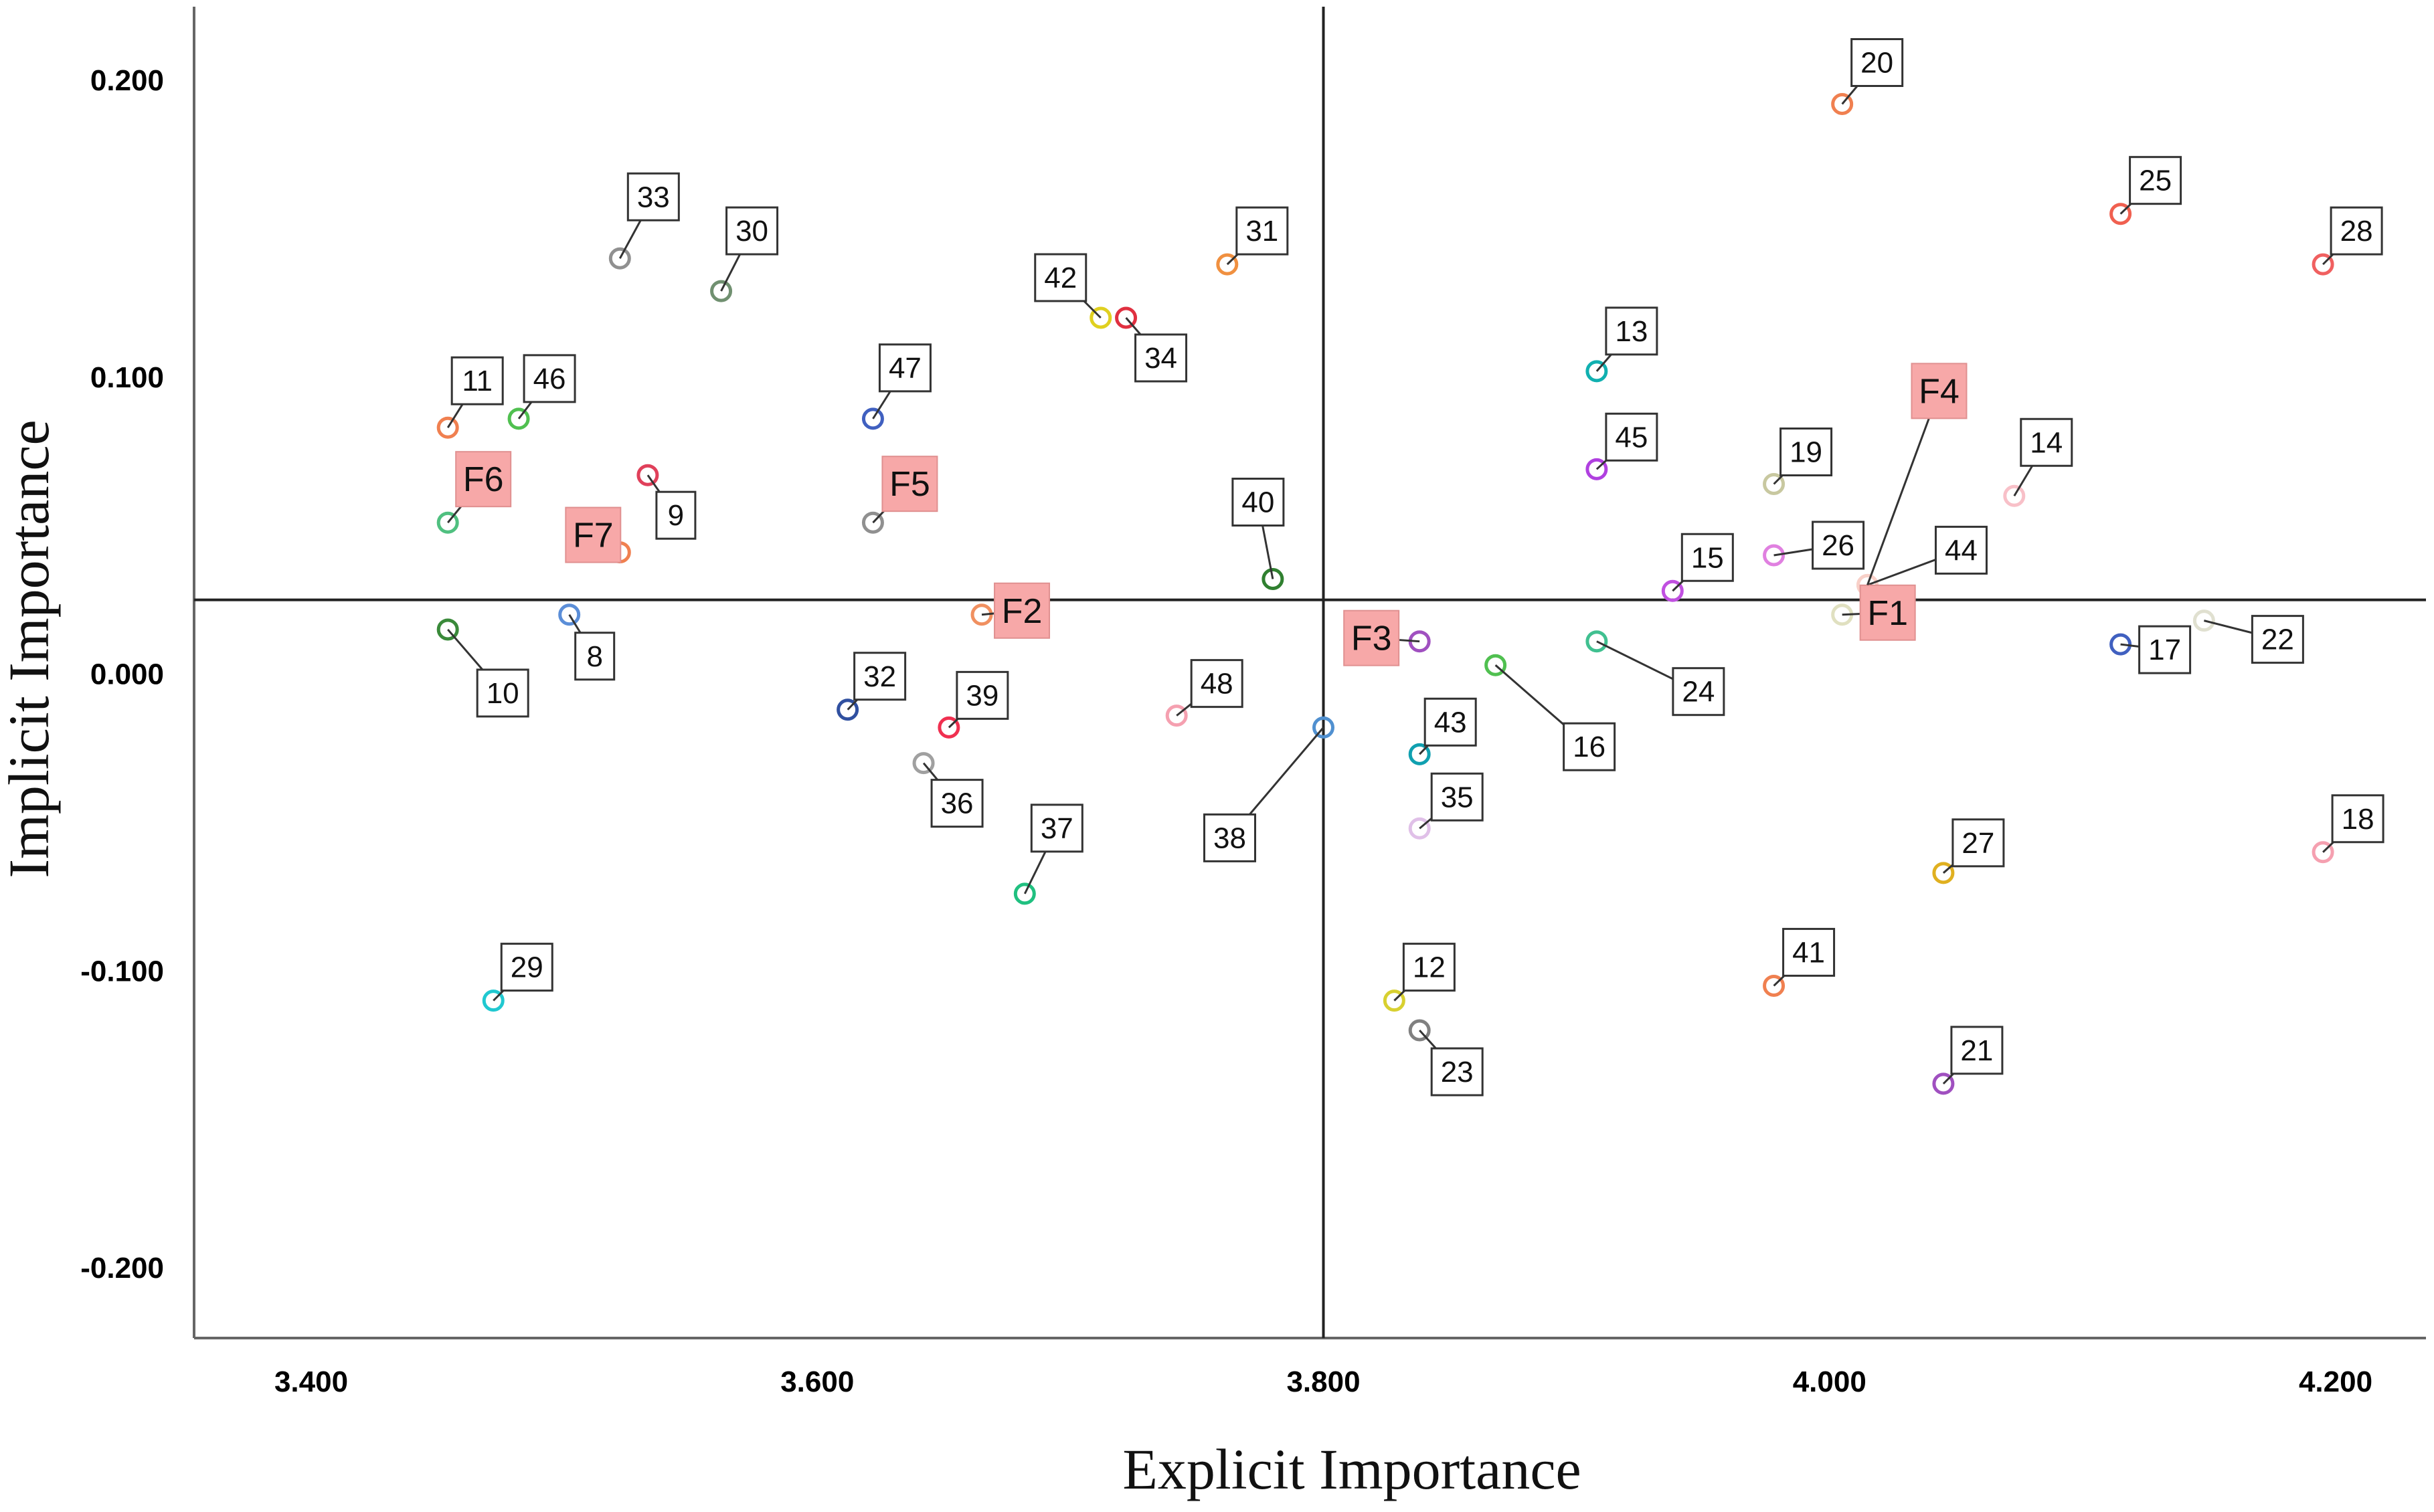 This screenshot has width=2434, height=1512. I want to click on point-label: 15, so click(1708, 557).